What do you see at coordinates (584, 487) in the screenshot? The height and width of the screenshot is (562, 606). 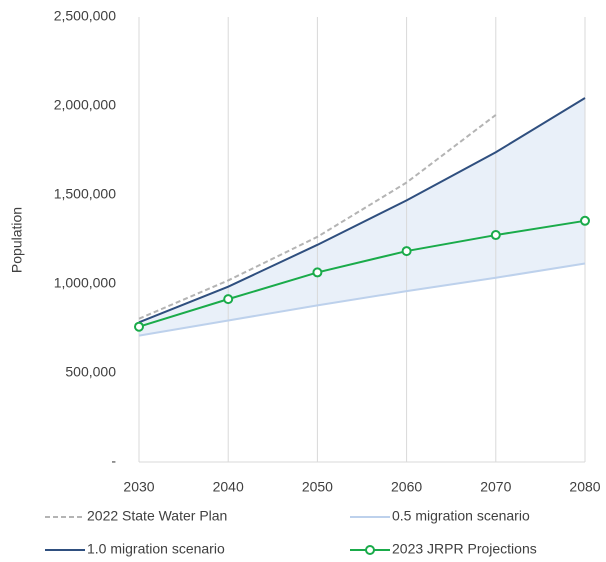 I see `x-tick-label: 2080` at bounding box center [584, 487].